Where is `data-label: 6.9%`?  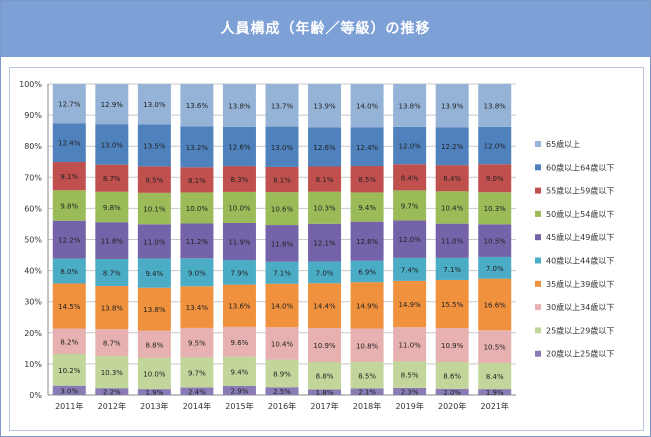
data-label: 6.9% is located at coordinates (367, 273).